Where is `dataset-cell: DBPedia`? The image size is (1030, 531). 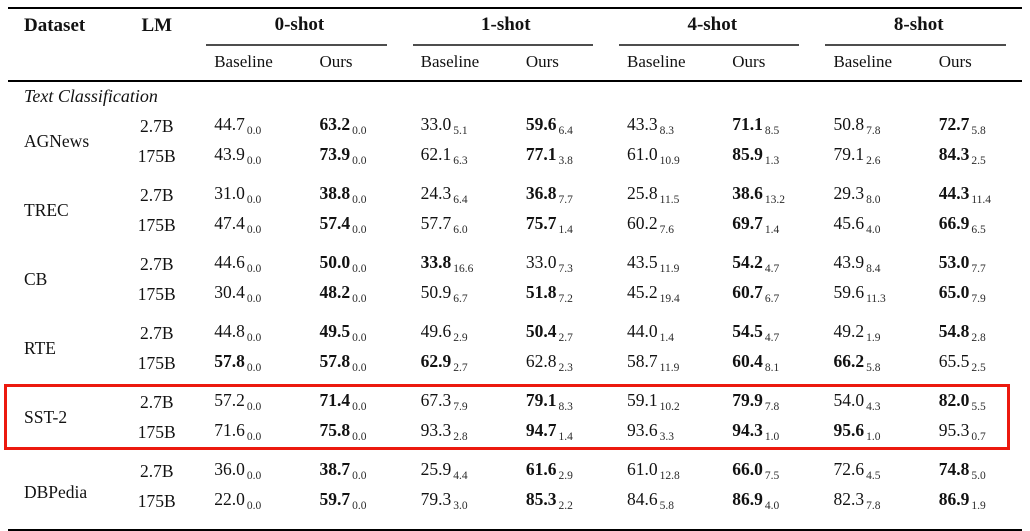 dataset-cell: DBPedia is located at coordinates (56, 492).